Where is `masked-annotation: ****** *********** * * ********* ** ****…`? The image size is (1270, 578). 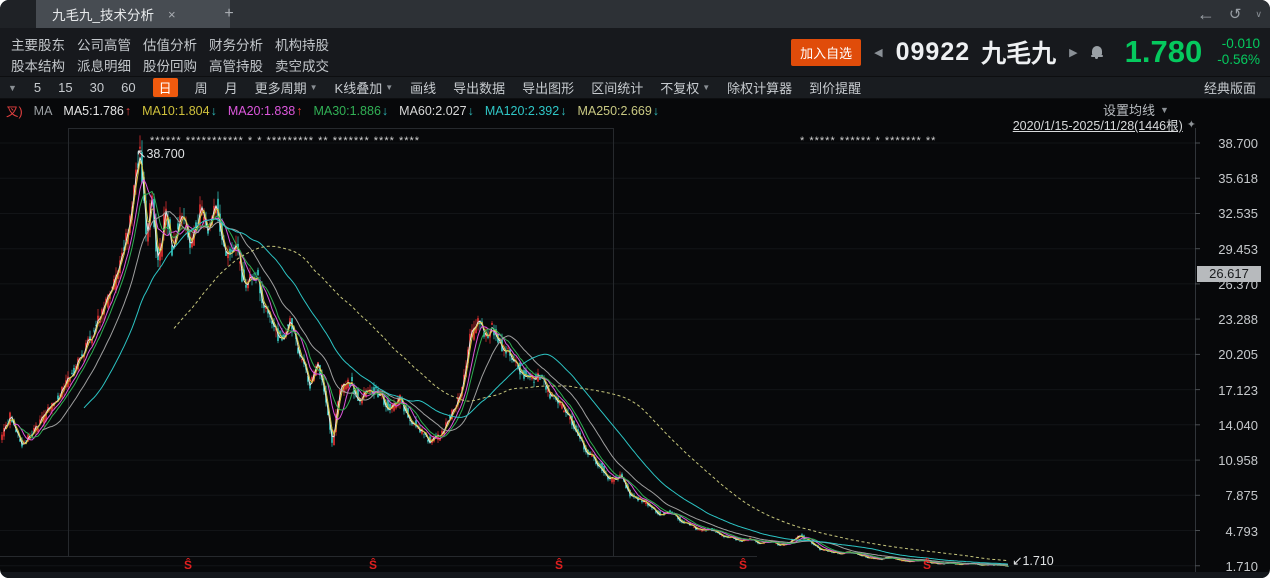 masked-annotation: ****** *********** * * ********* ** ****… is located at coordinates (285, 141).